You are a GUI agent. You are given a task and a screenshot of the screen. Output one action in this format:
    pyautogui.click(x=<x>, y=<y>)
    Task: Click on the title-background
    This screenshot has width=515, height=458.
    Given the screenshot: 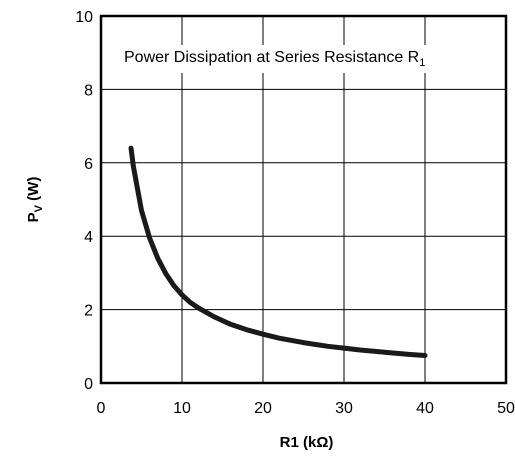 What is the action you would take?
    pyautogui.click(x=275, y=59)
    